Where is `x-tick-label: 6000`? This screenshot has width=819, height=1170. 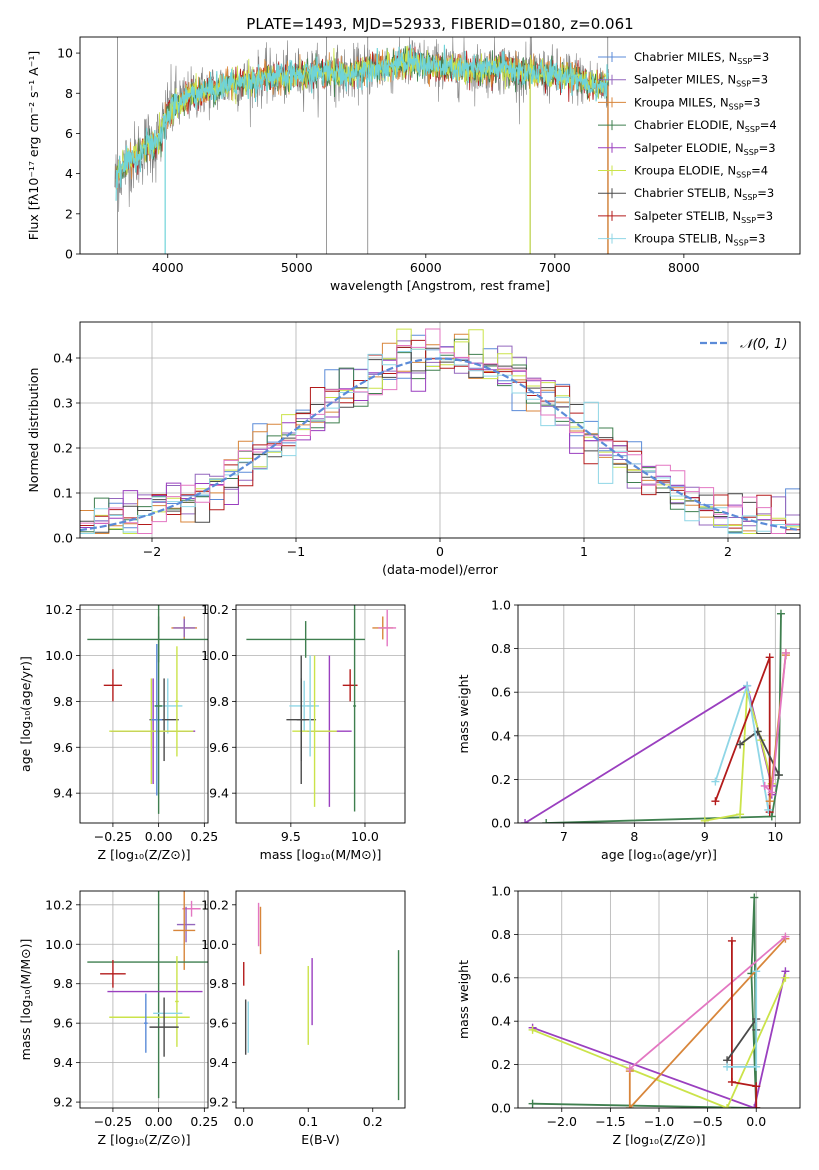 x-tick-label: 6000 is located at coordinates (426, 267).